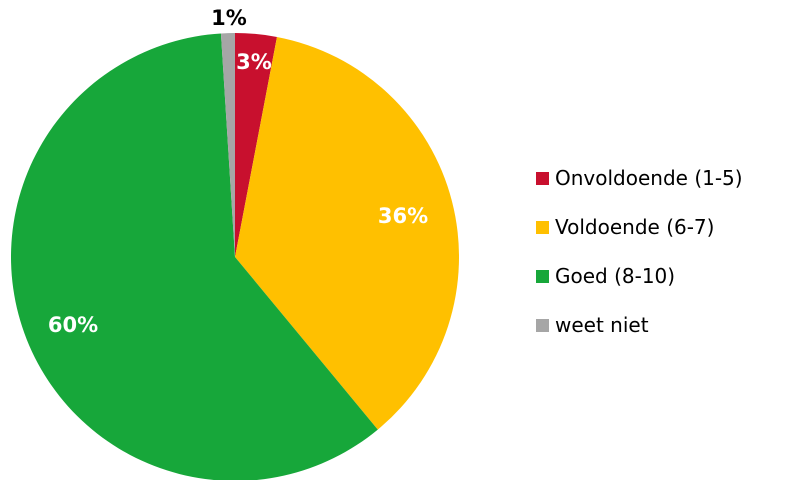  What do you see at coordinates (73, 325) in the screenshot?
I see `data-label-goed: 60%` at bounding box center [73, 325].